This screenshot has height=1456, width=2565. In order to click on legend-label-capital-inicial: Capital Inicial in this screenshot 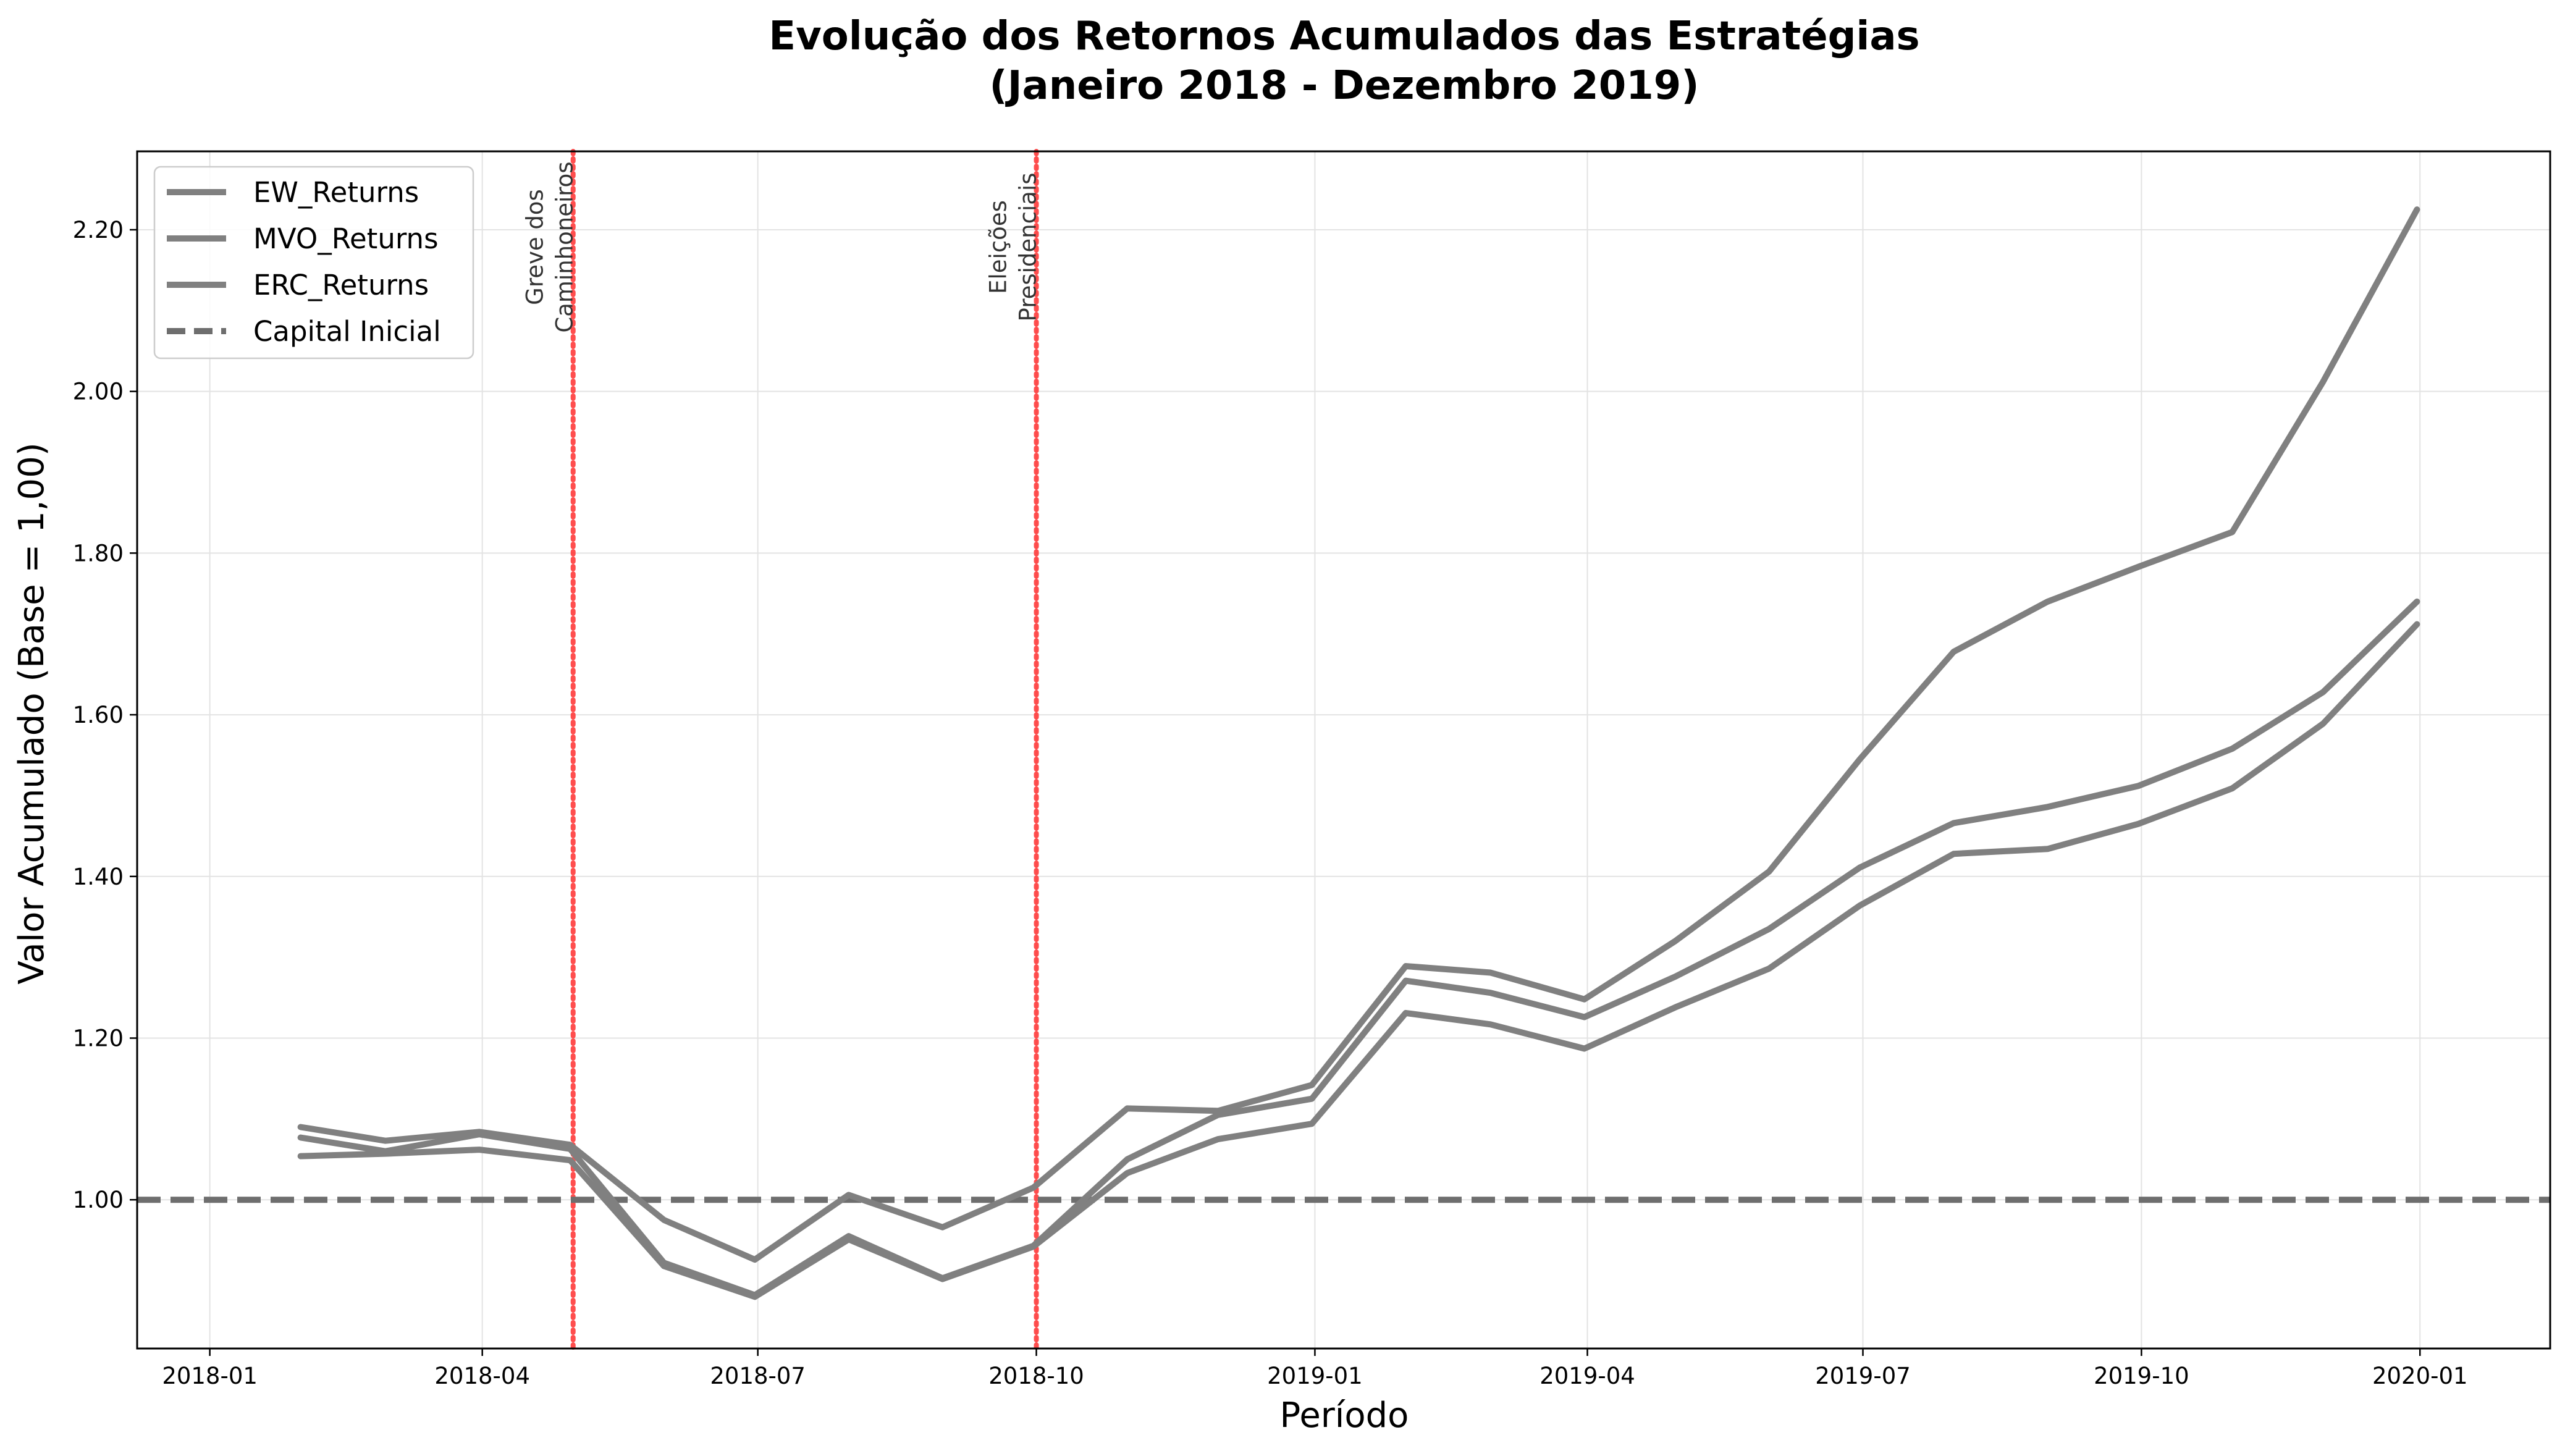, I will do `click(347, 332)`.